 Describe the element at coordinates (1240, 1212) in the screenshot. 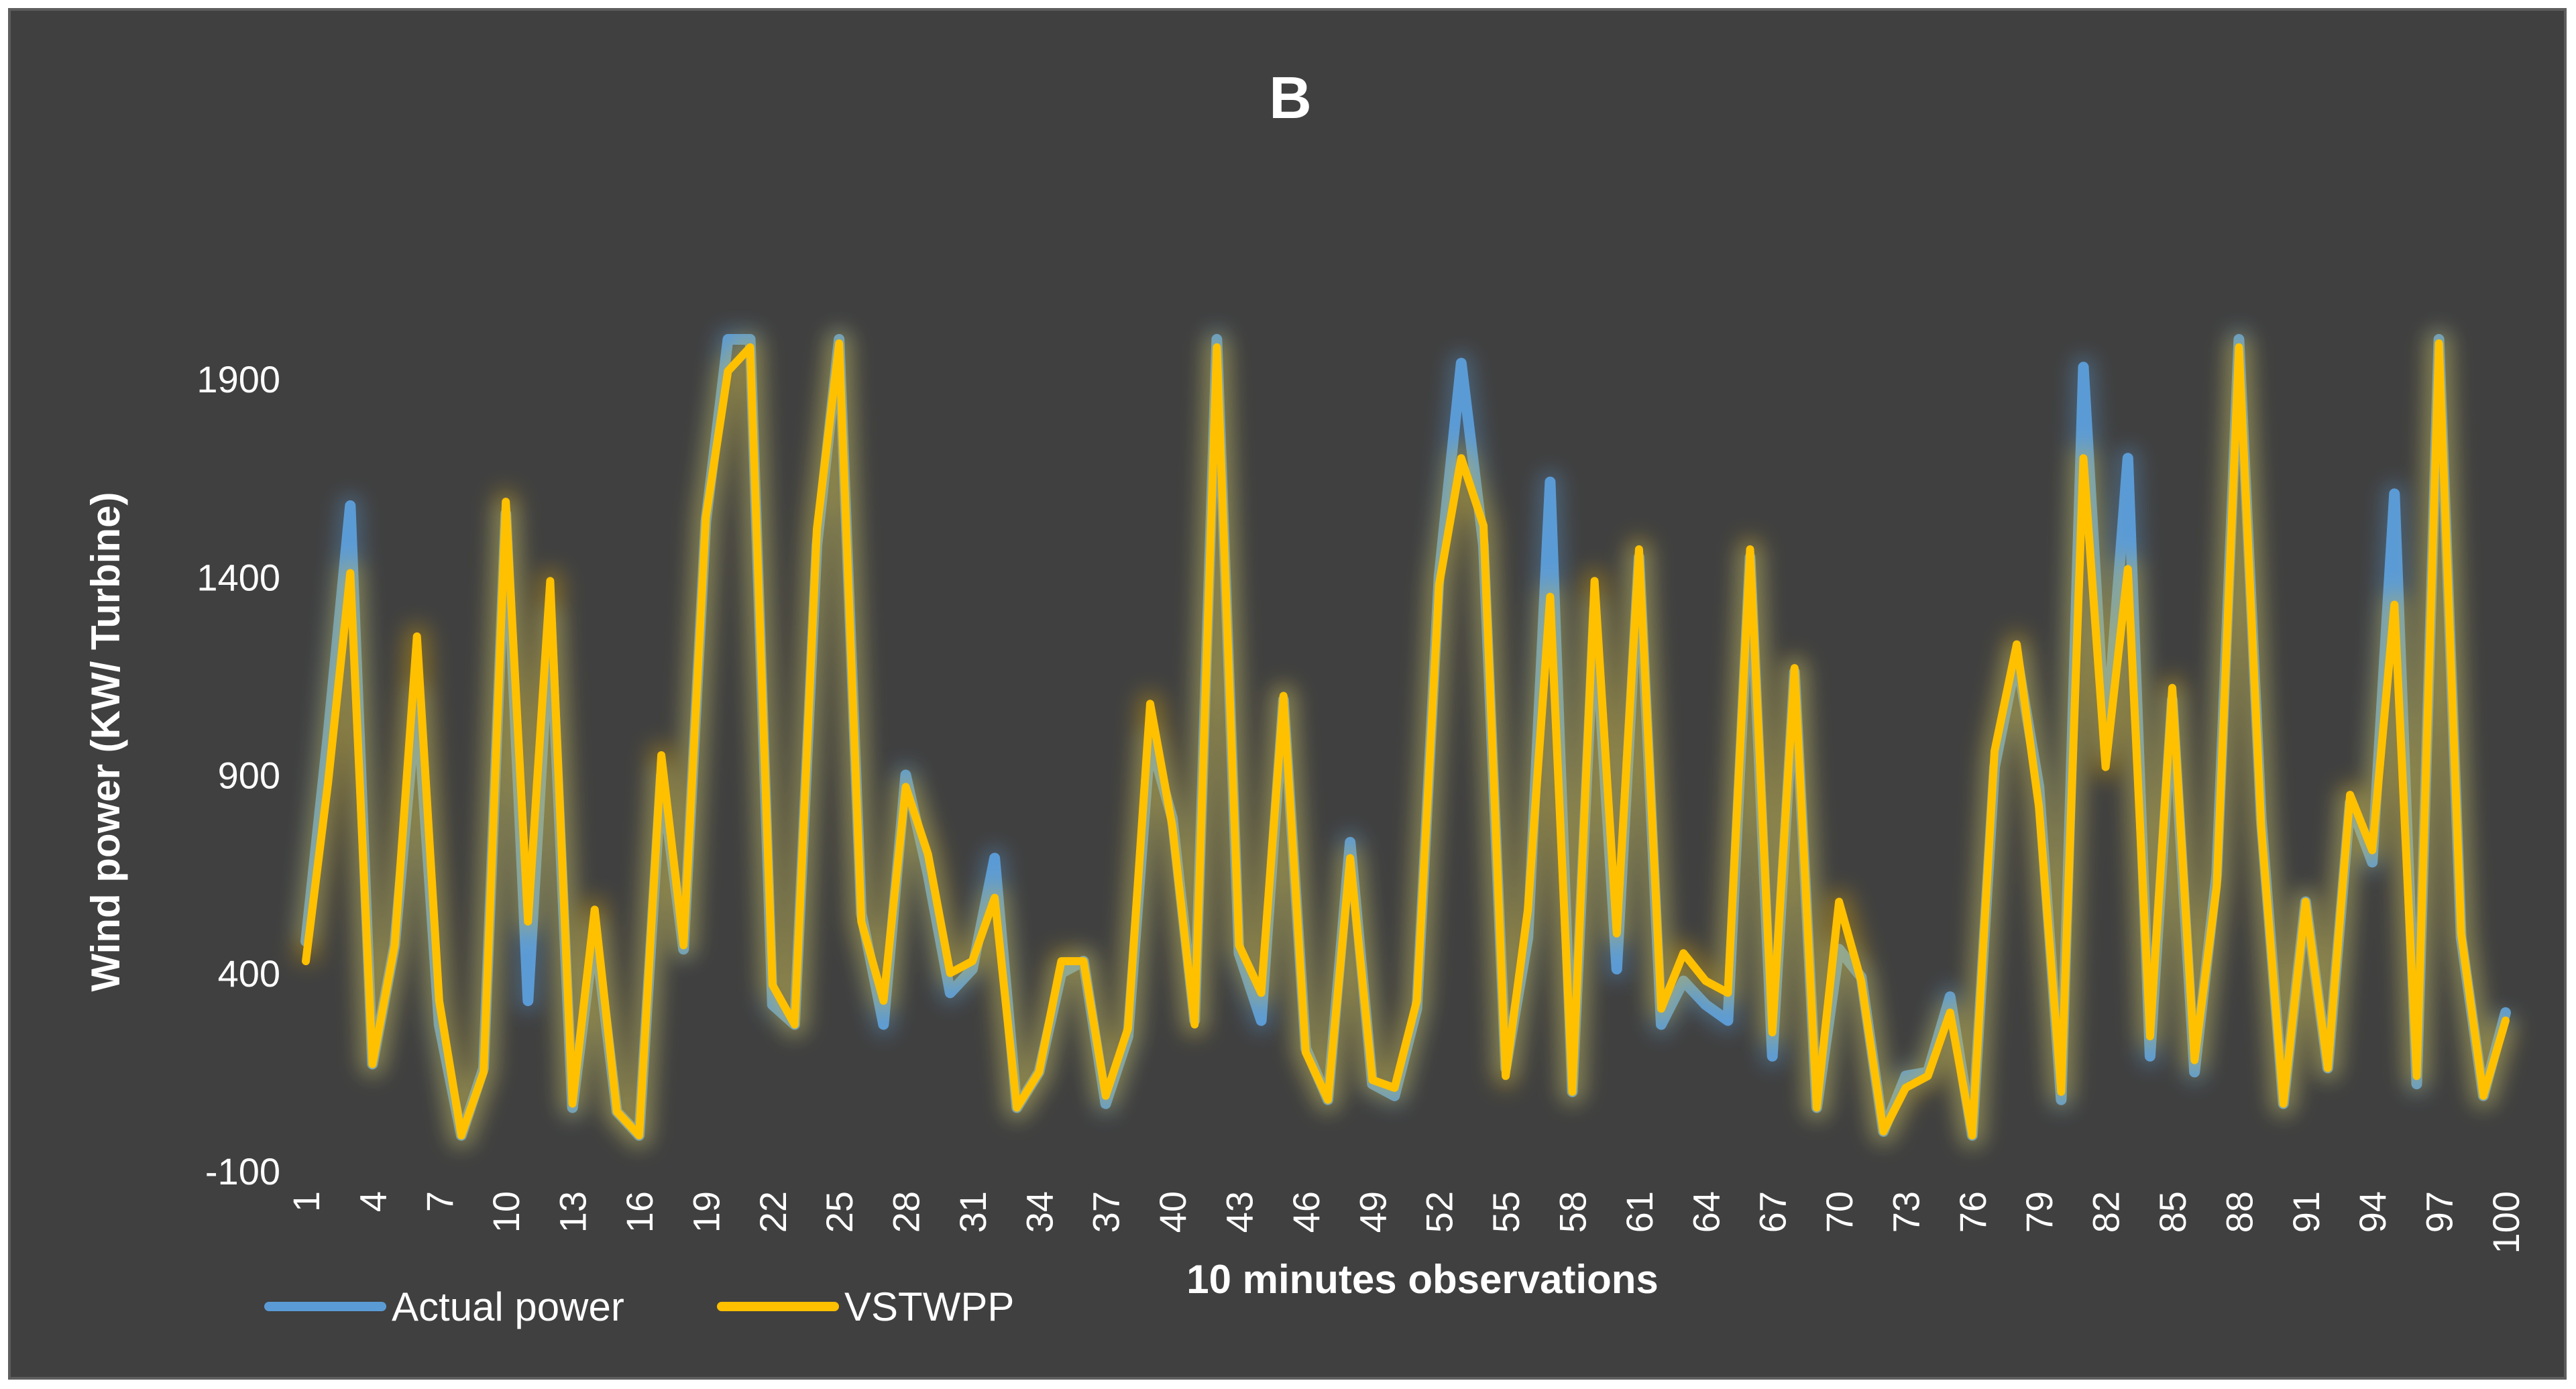

I see `x-tick-label: 43` at that location.